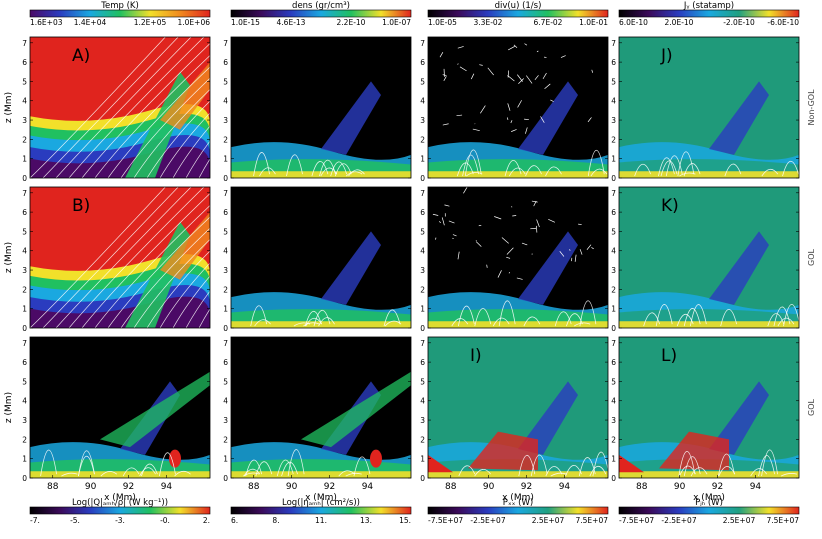 The width and height of the screenshot is (822, 539). I want to click on colorbar-tick-label: 4.6E-13, so click(291, 22).